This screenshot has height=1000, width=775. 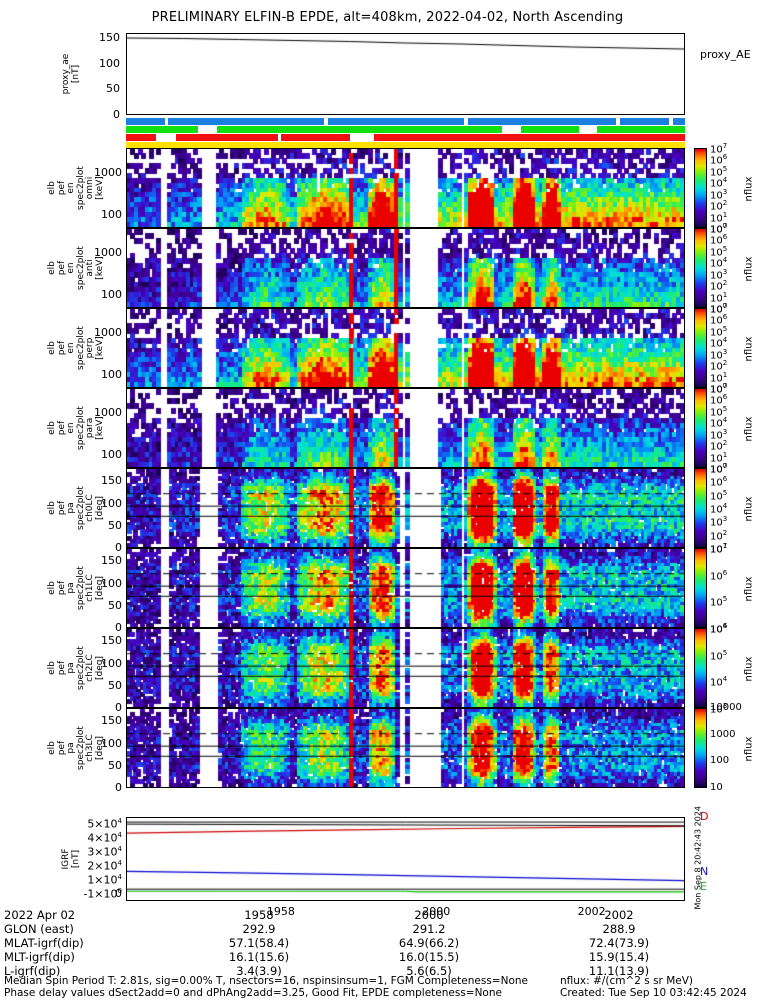 What do you see at coordinates (749, 509) in the screenshot?
I see `colorbar-title-pa_ch0lc: nflux` at bounding box center [749, 509].